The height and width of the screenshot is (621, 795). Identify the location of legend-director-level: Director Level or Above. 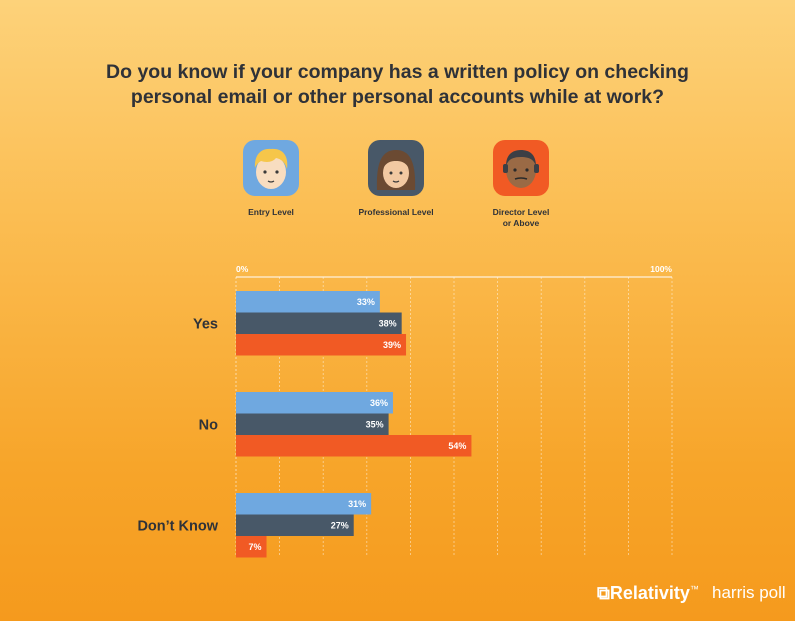
(521, 184).